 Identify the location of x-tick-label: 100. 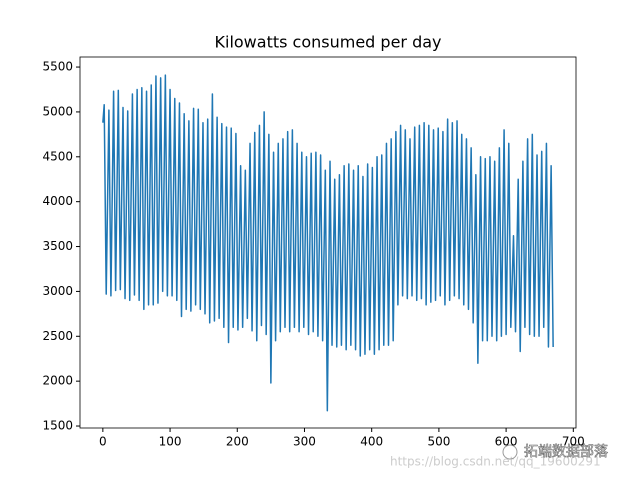
(170, 442).